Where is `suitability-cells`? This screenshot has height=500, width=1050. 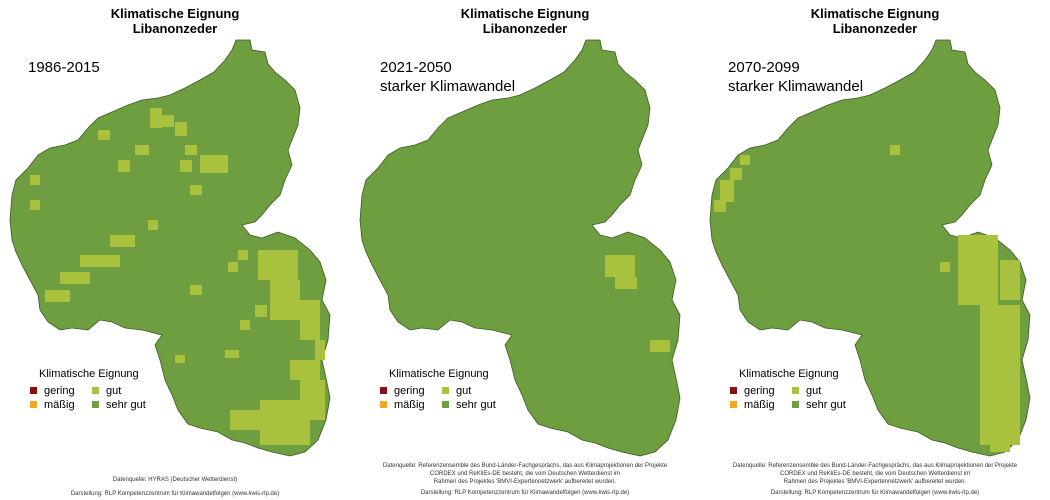 suitability-cells is located at coordinates (637, 303).